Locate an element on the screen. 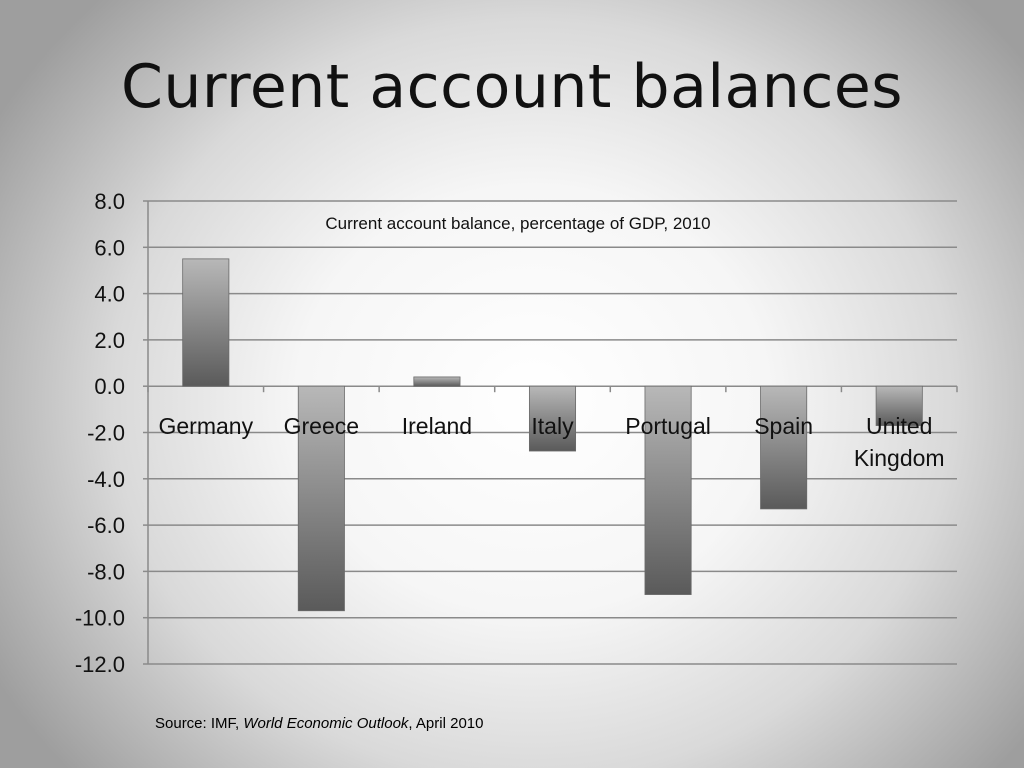  bar-italy is located at coordinates (552, 418).